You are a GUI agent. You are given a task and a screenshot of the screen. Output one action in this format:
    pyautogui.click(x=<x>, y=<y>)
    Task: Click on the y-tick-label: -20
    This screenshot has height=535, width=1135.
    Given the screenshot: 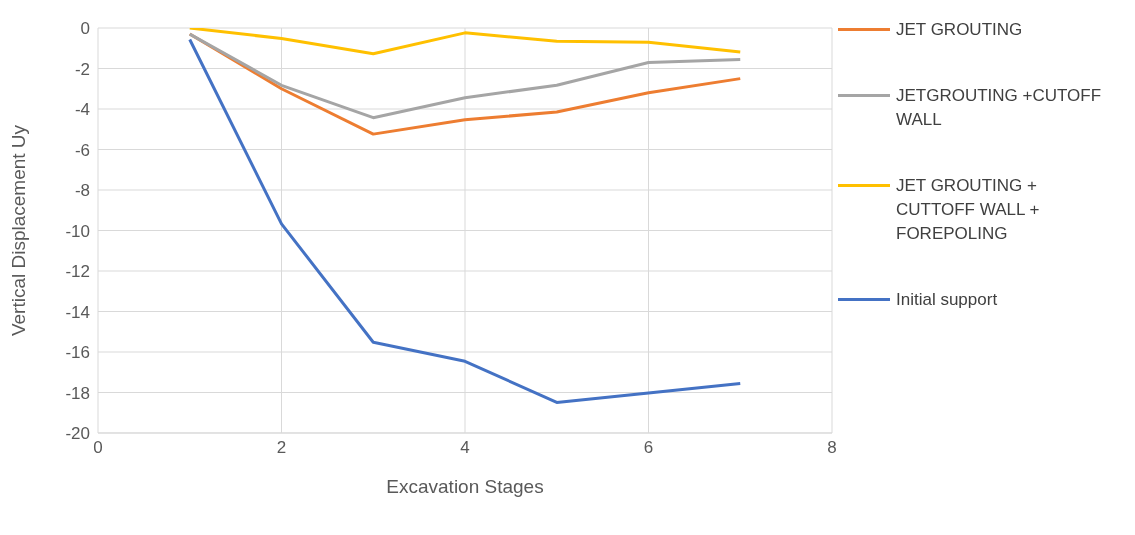 What is the action you would take?
    pyautogui.click(x=77, y=434)
    